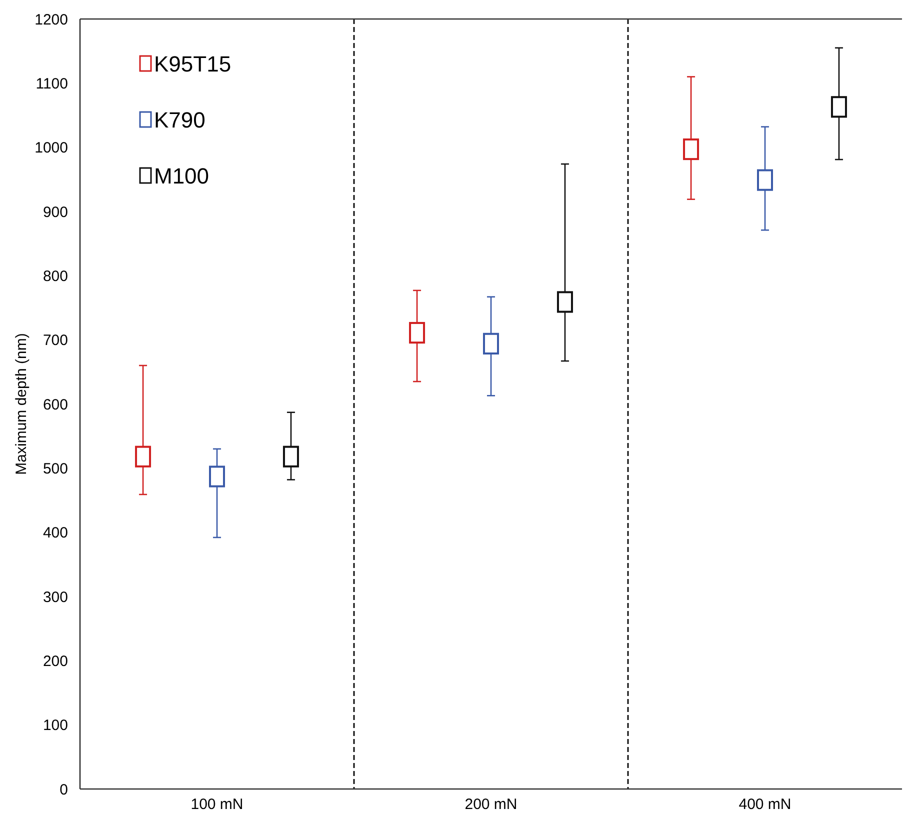 The width and height of the screenshot is (910, 827). Describe the element at coordinates (55, 341) in the screenshot. I see `y-tick-label: 700` at that location.